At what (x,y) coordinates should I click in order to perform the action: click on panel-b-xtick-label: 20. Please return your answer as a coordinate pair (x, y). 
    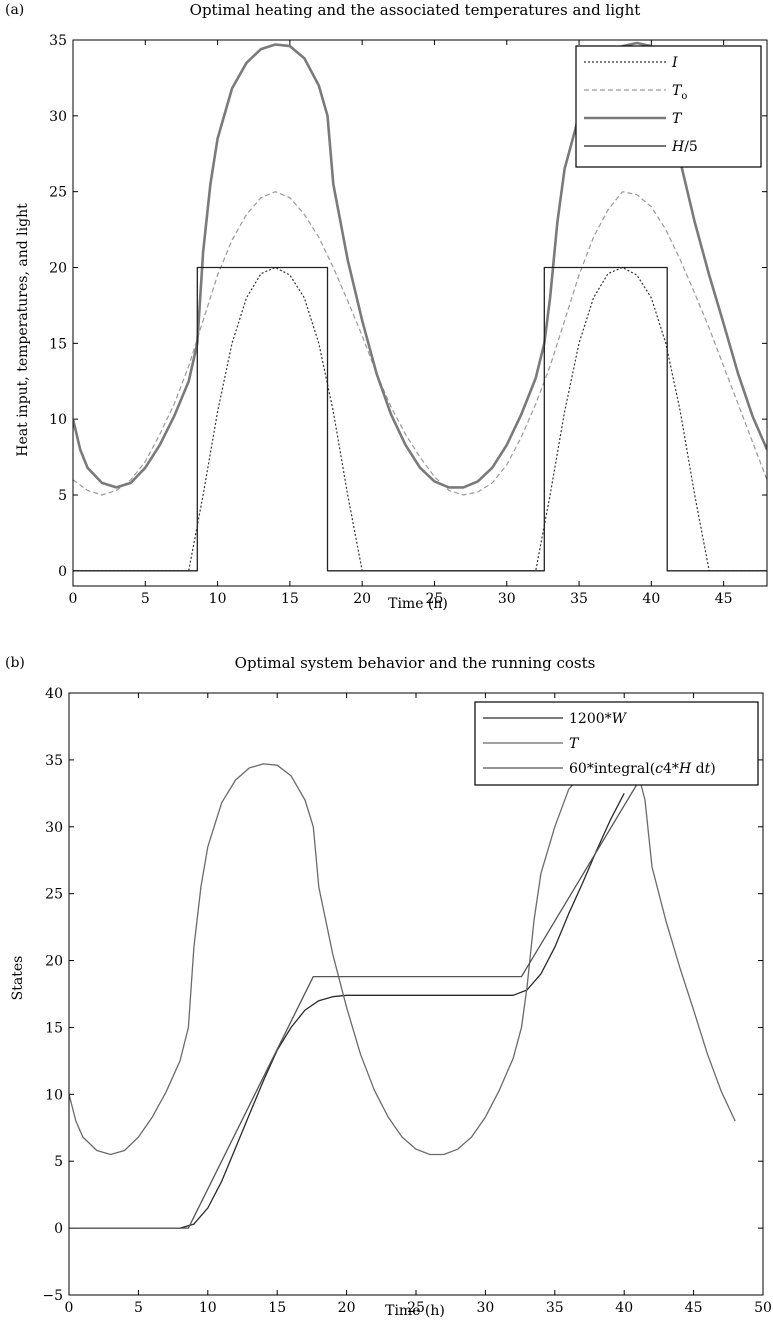
    Looking at the image, I should click on (347, 1308).